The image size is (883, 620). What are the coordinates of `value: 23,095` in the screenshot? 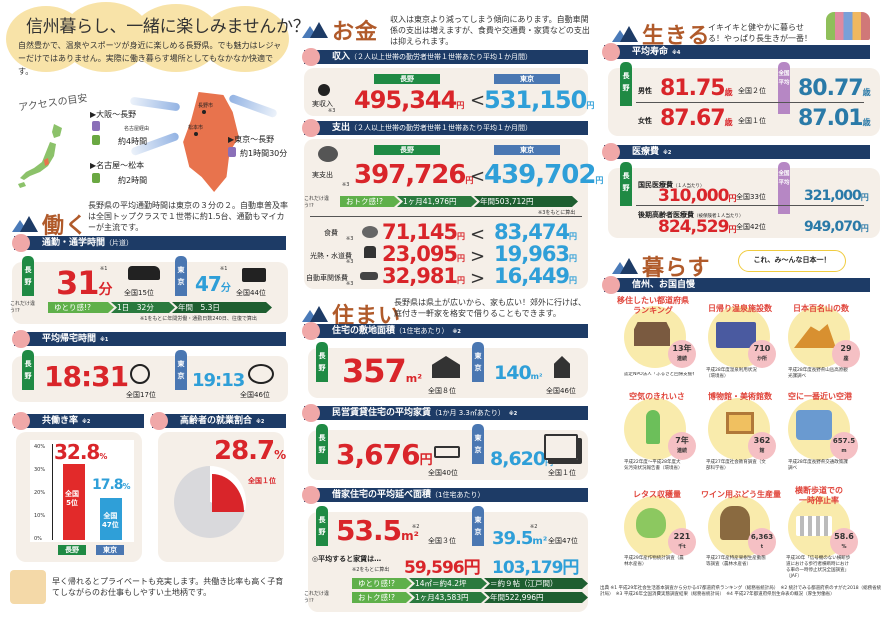 It's located at (420, 254).